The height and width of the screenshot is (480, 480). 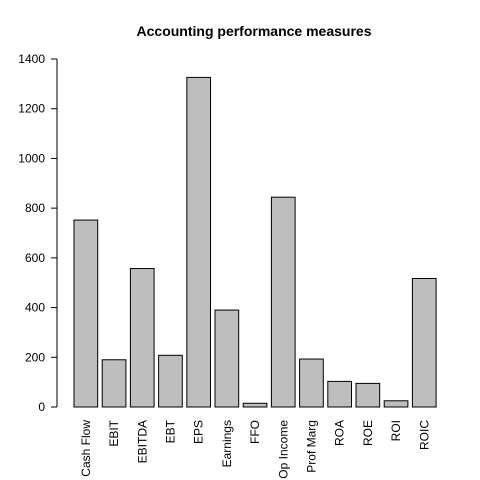 I want to click on x-tick-label: FFO, so click(x=255, y=432).